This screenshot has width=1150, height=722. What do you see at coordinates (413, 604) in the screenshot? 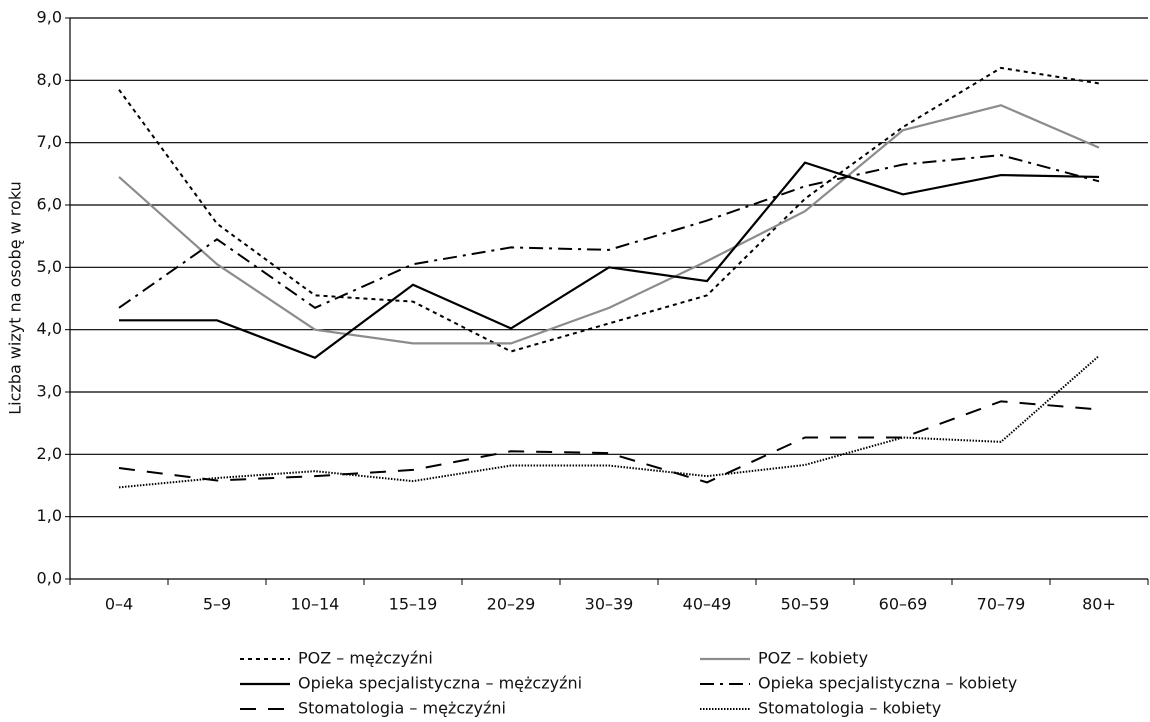
I see `x-tick-label: 15–19` at bounding box center [413, 604].